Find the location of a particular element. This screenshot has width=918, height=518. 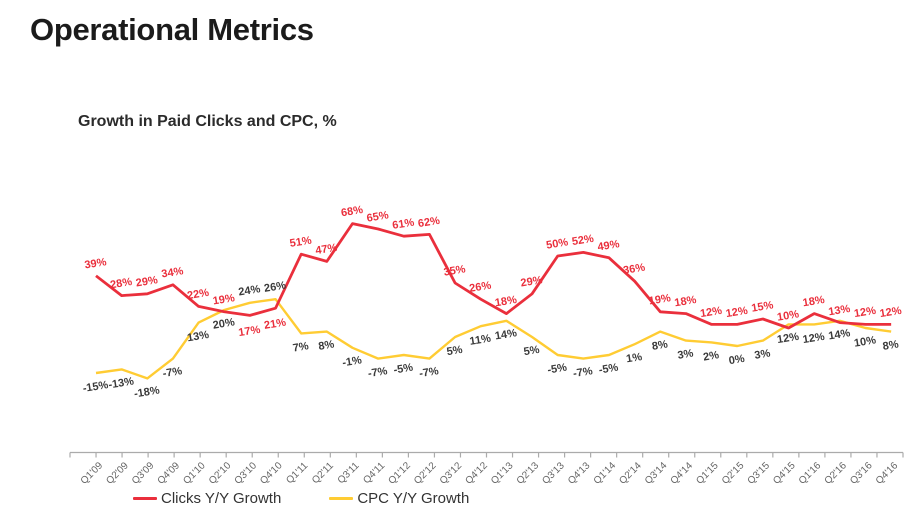

cpc-data-label: 0% is located at coordinates (737, 360).